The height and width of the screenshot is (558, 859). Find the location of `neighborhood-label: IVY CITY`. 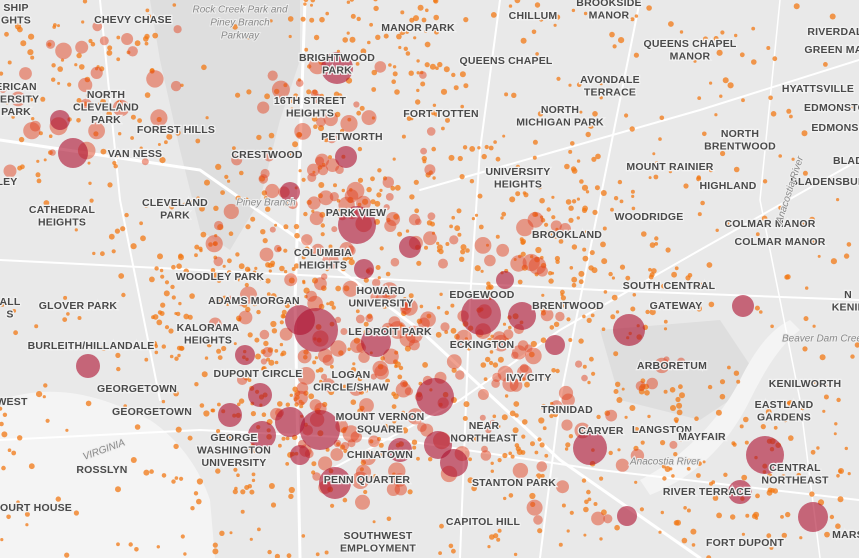

neighborhood-label: IVY CITY is located at coordinates (528, 378).